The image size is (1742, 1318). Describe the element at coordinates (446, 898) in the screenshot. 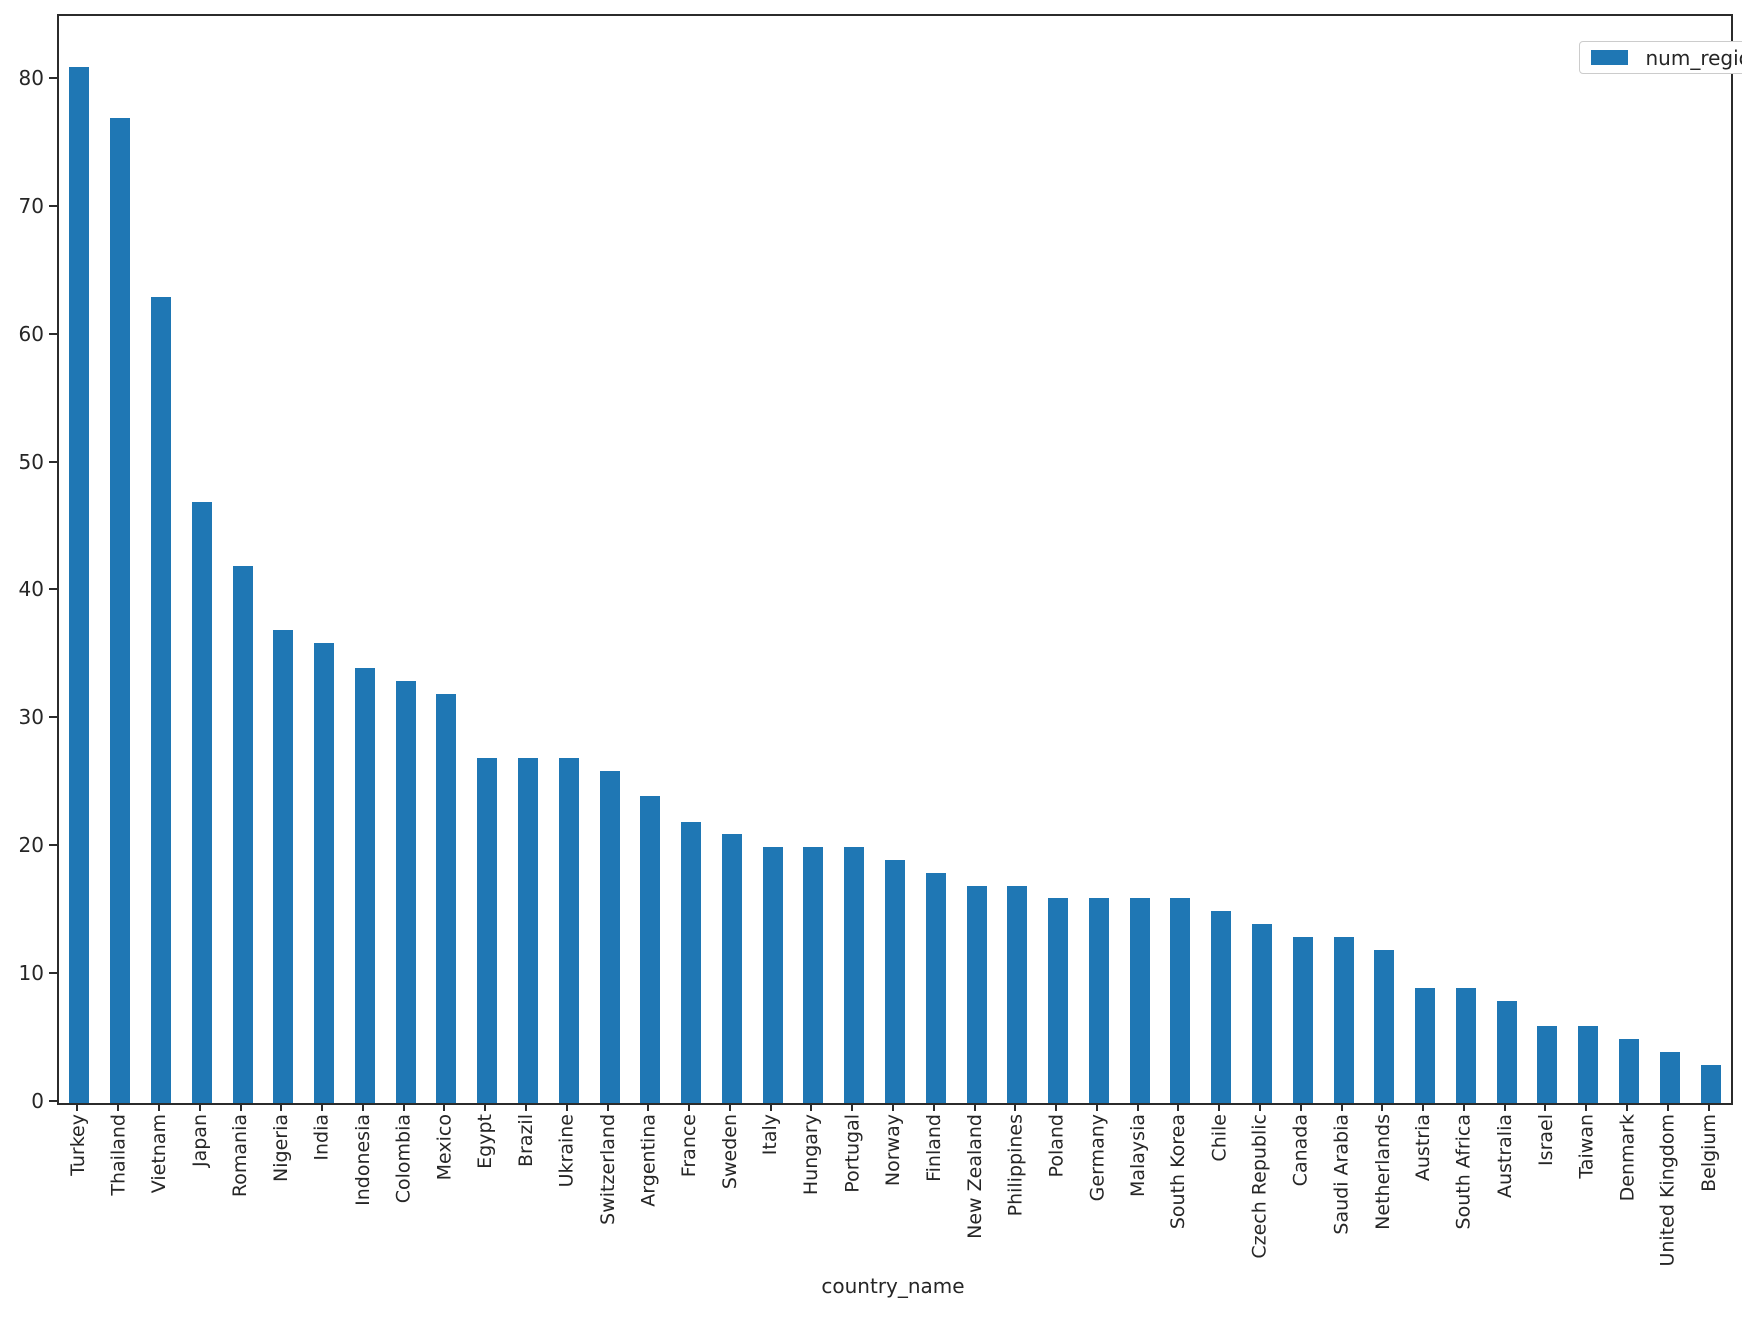

I see `bar-mexico` at that location.